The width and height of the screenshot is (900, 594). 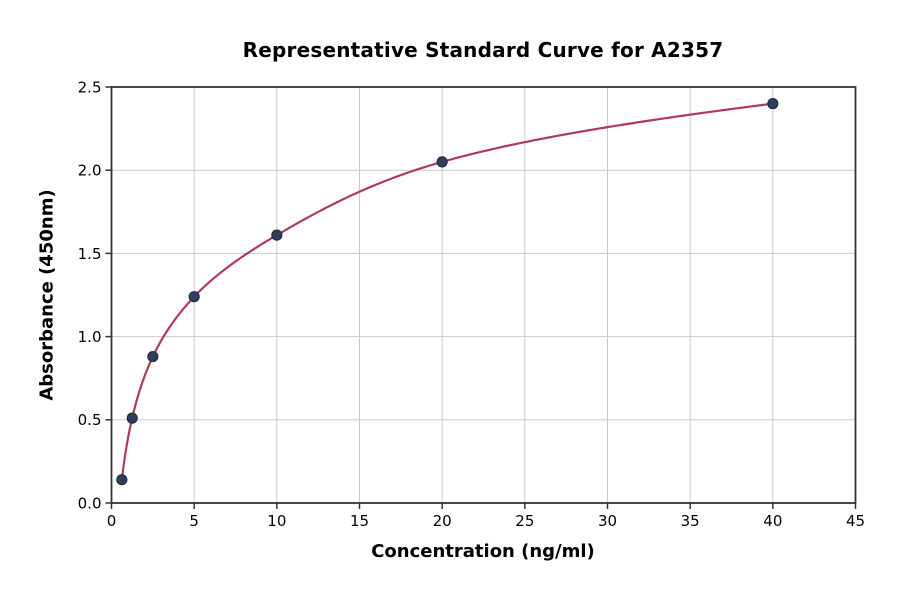 I want to click on x-tick-label: 0, so click(x=112, y=521).